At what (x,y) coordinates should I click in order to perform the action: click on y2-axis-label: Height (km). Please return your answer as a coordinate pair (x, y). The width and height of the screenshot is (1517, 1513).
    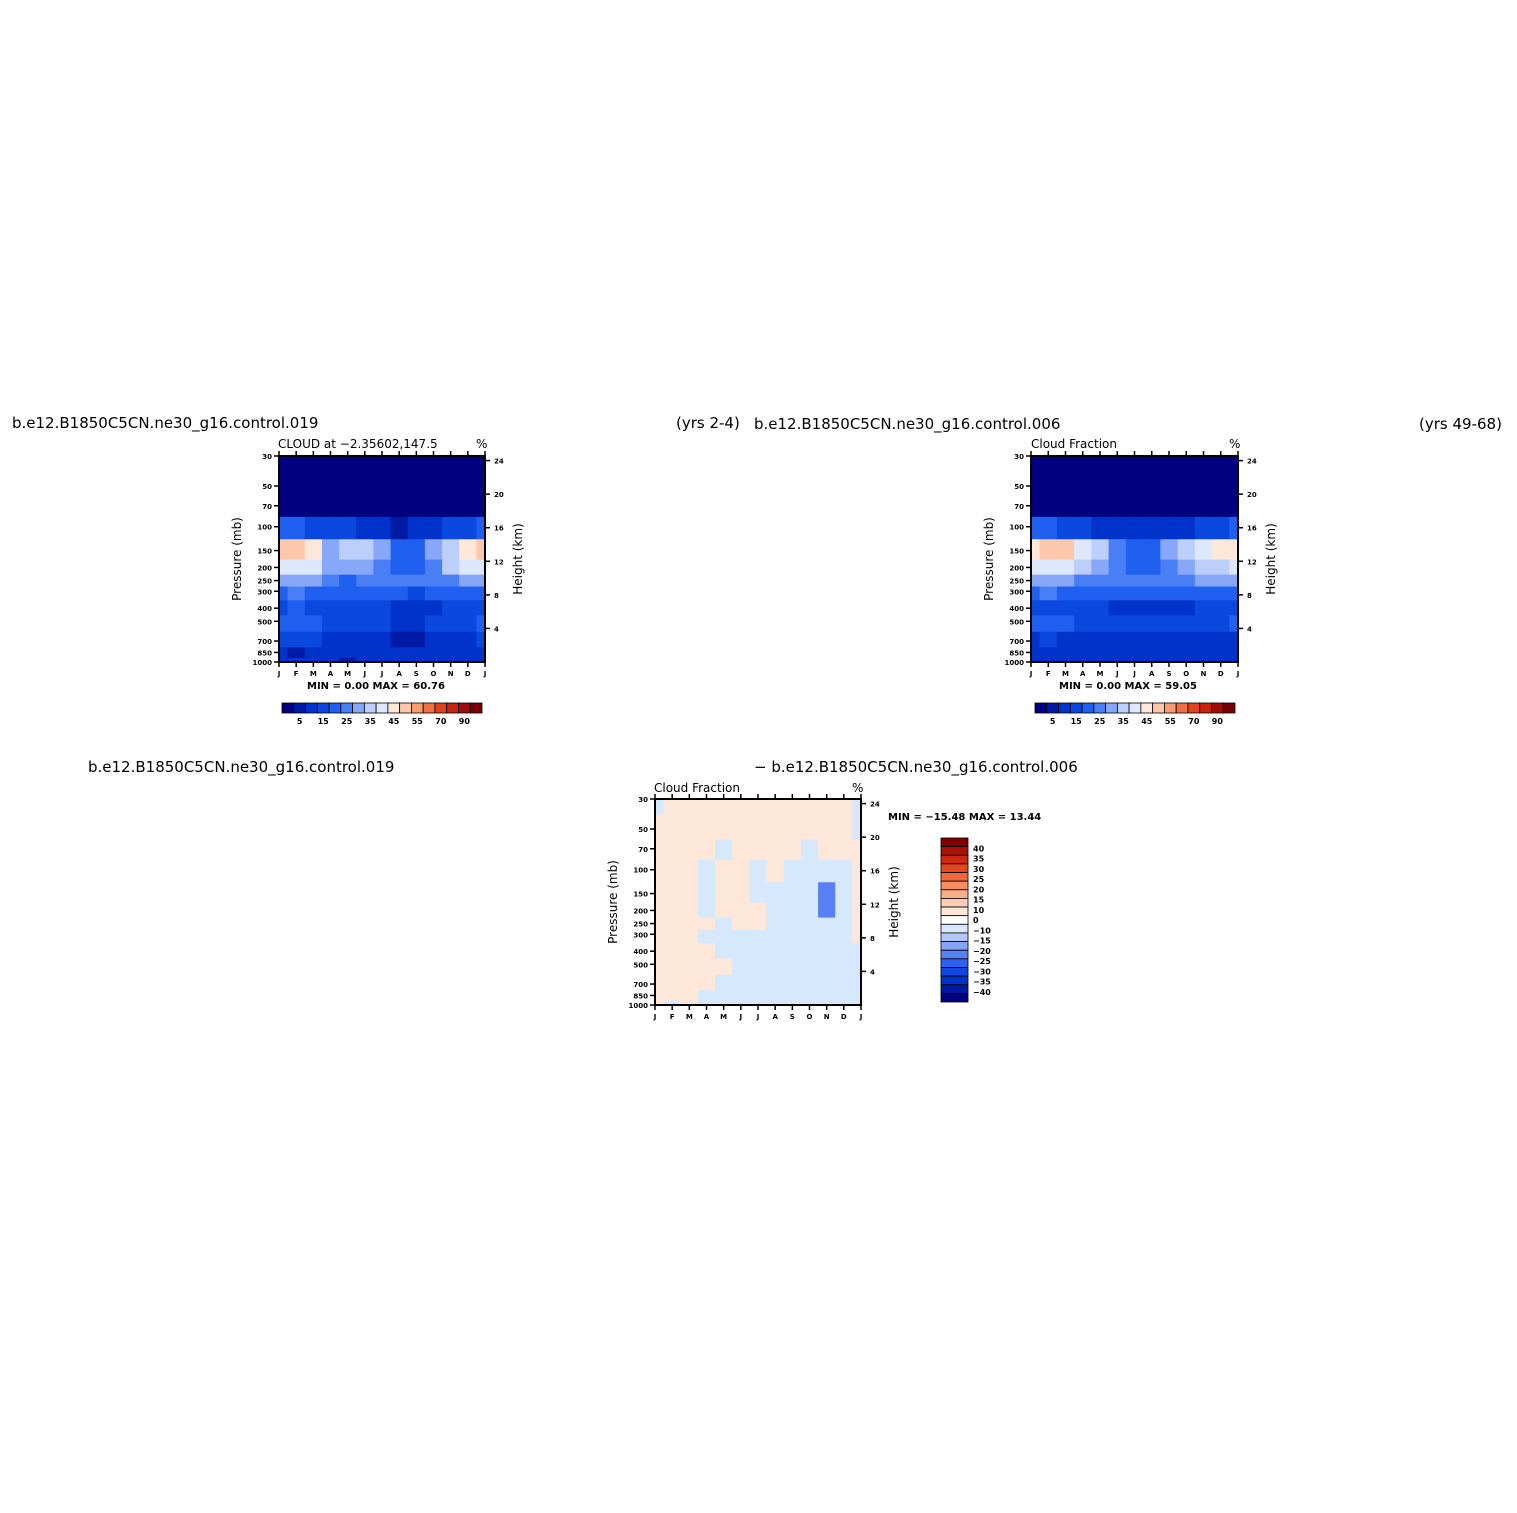
    Looking at the image, I should click on (894, 901).